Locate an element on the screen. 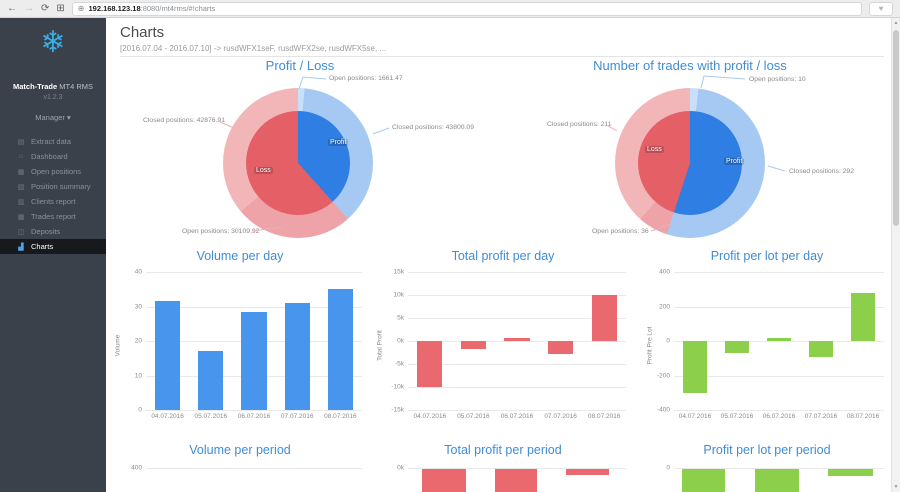 The width and height of the screenshot is (900, 492). role-selector: Manager ▾ is located at coordinates (53, 117).